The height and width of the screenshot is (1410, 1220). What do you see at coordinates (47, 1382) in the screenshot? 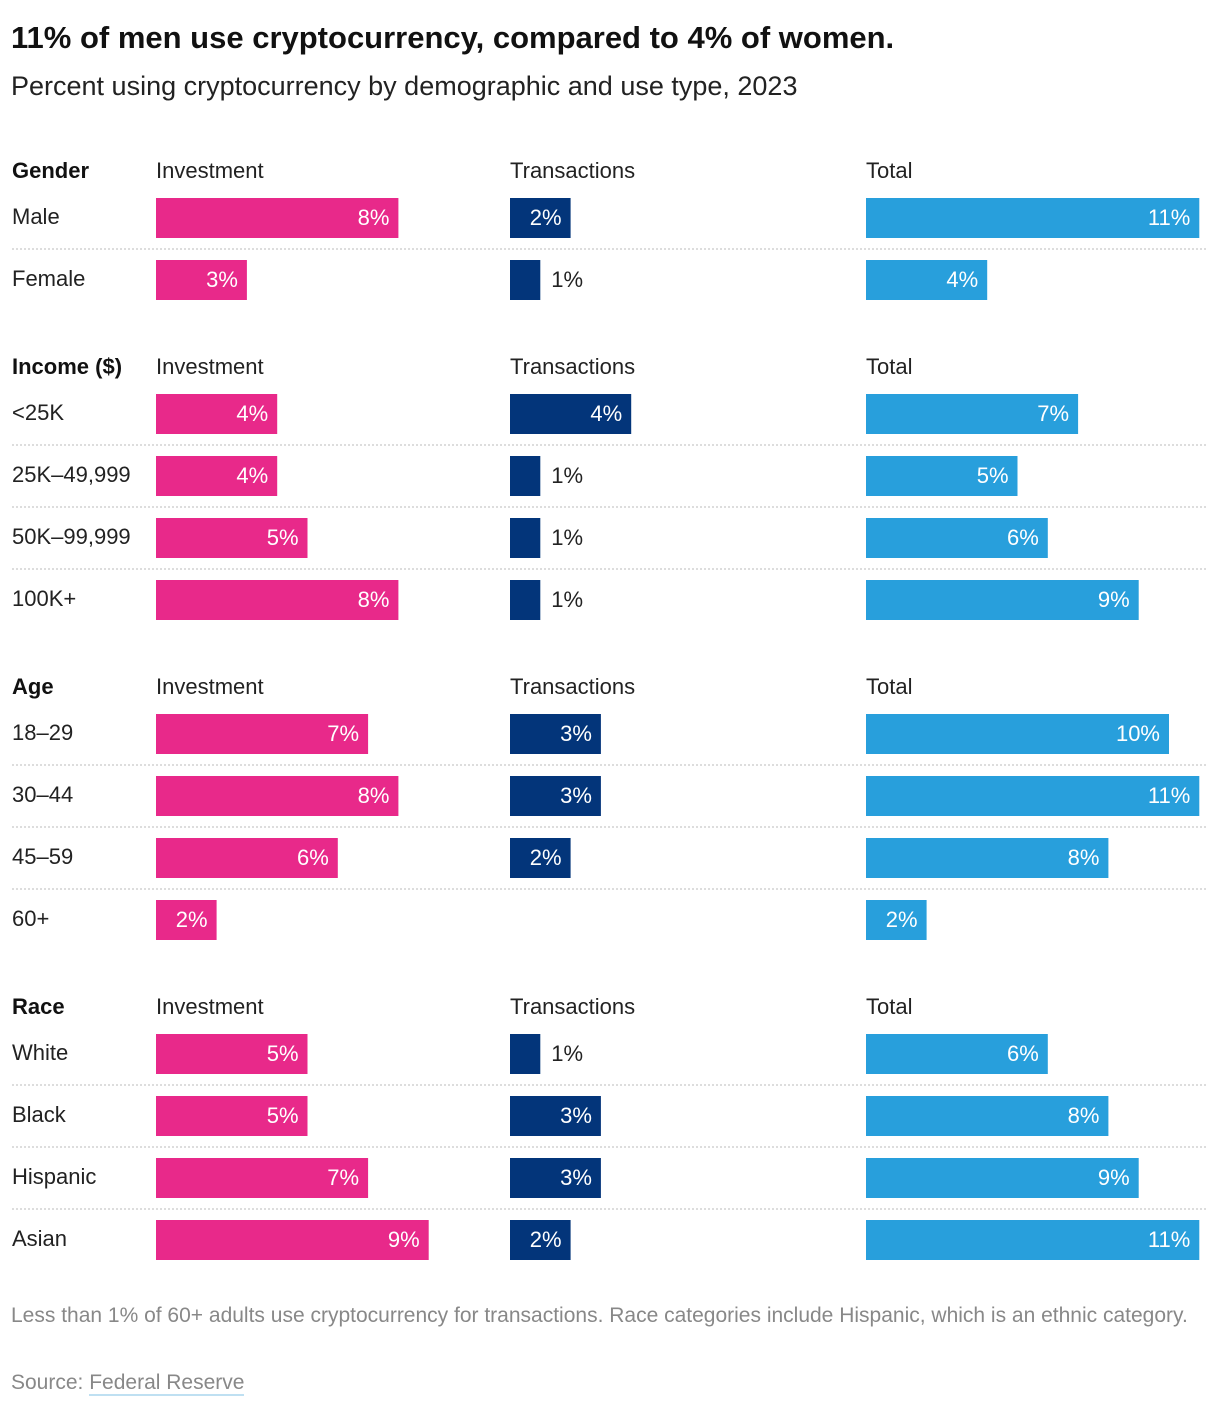
I see `source-label: Source:` at bounding box center [47, 1382].